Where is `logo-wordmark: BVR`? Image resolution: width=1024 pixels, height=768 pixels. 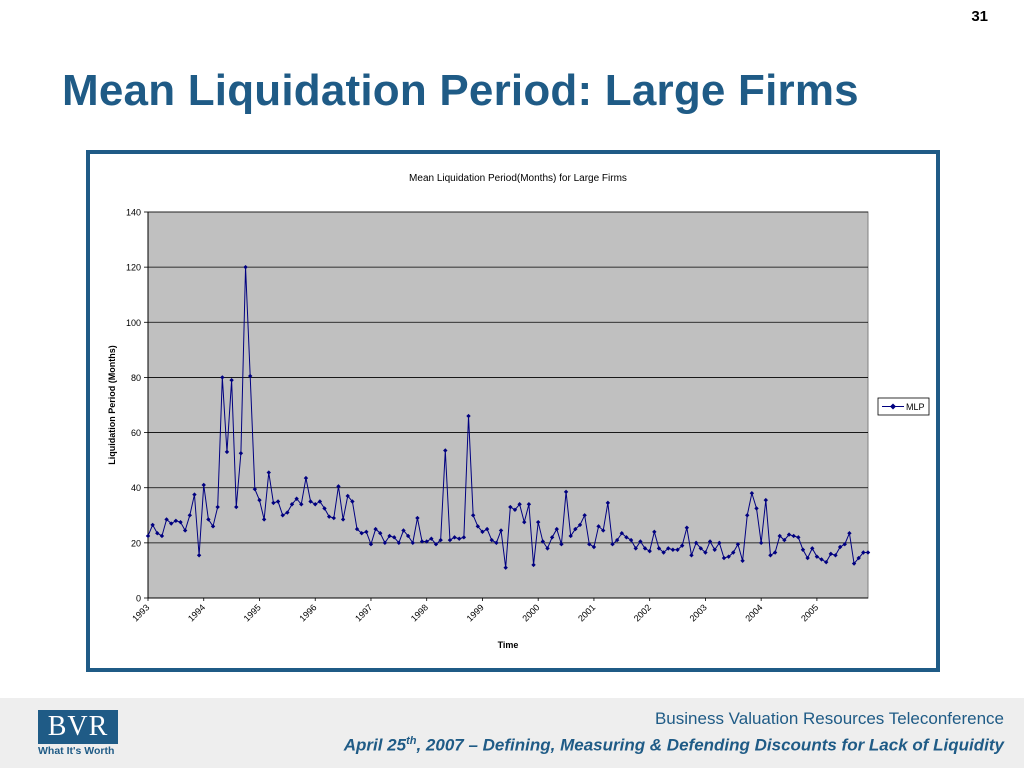 logo-wordmark: BVR is located at coordinates (78, 727).